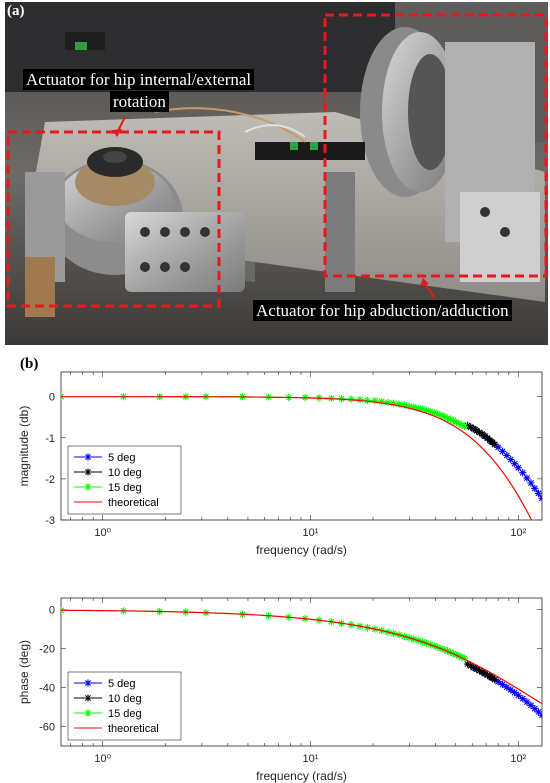  What do you see at coordinates (50, 439) in the screenshot?
I see `y-tick-label: -1` at bounding box center [50, 439].